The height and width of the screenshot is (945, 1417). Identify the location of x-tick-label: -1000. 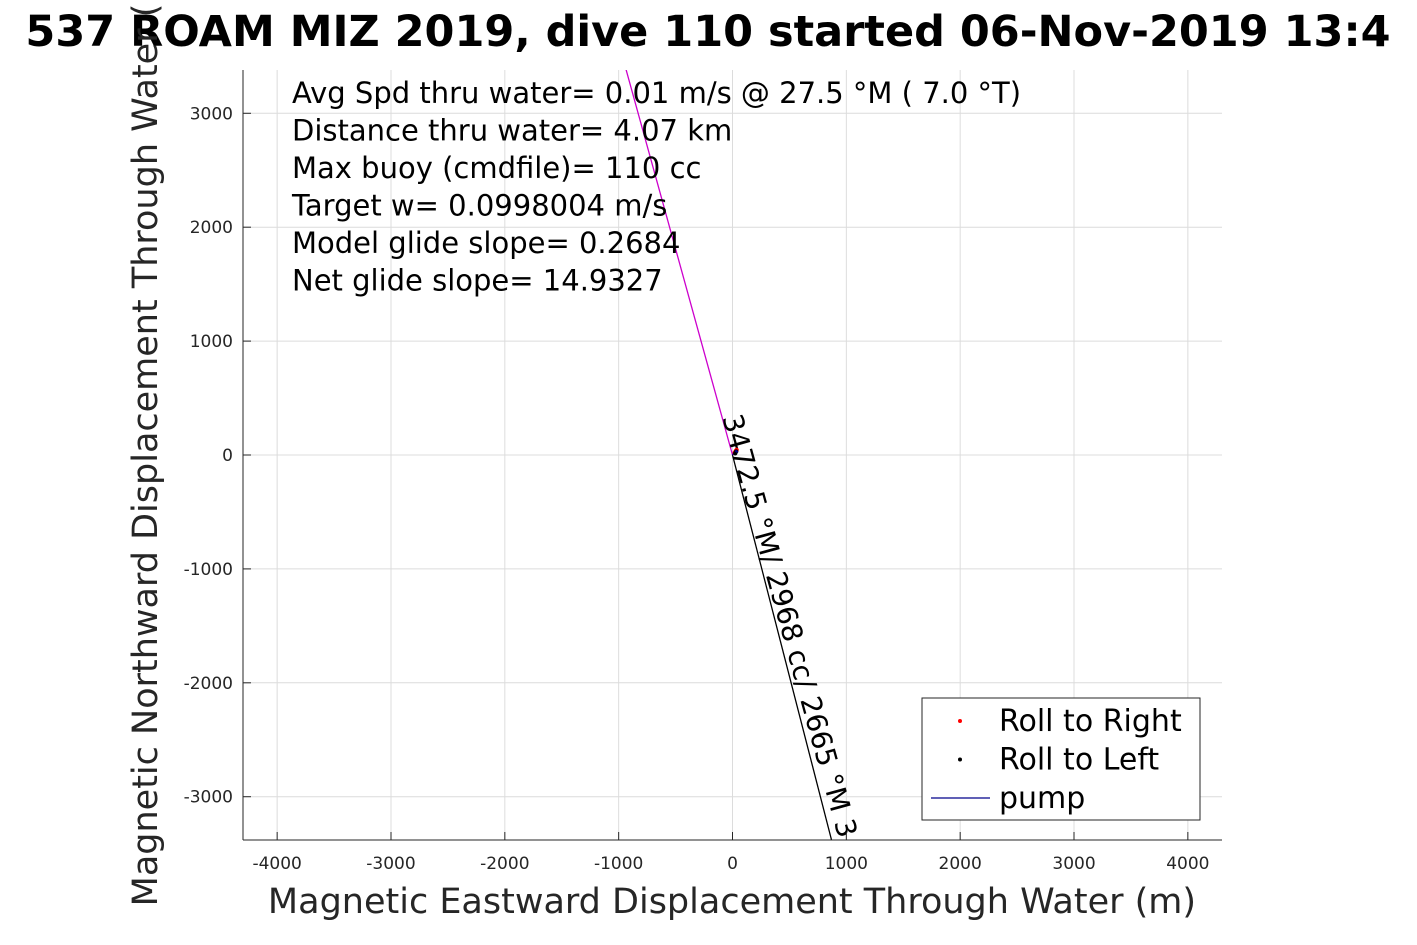
(618, 864).